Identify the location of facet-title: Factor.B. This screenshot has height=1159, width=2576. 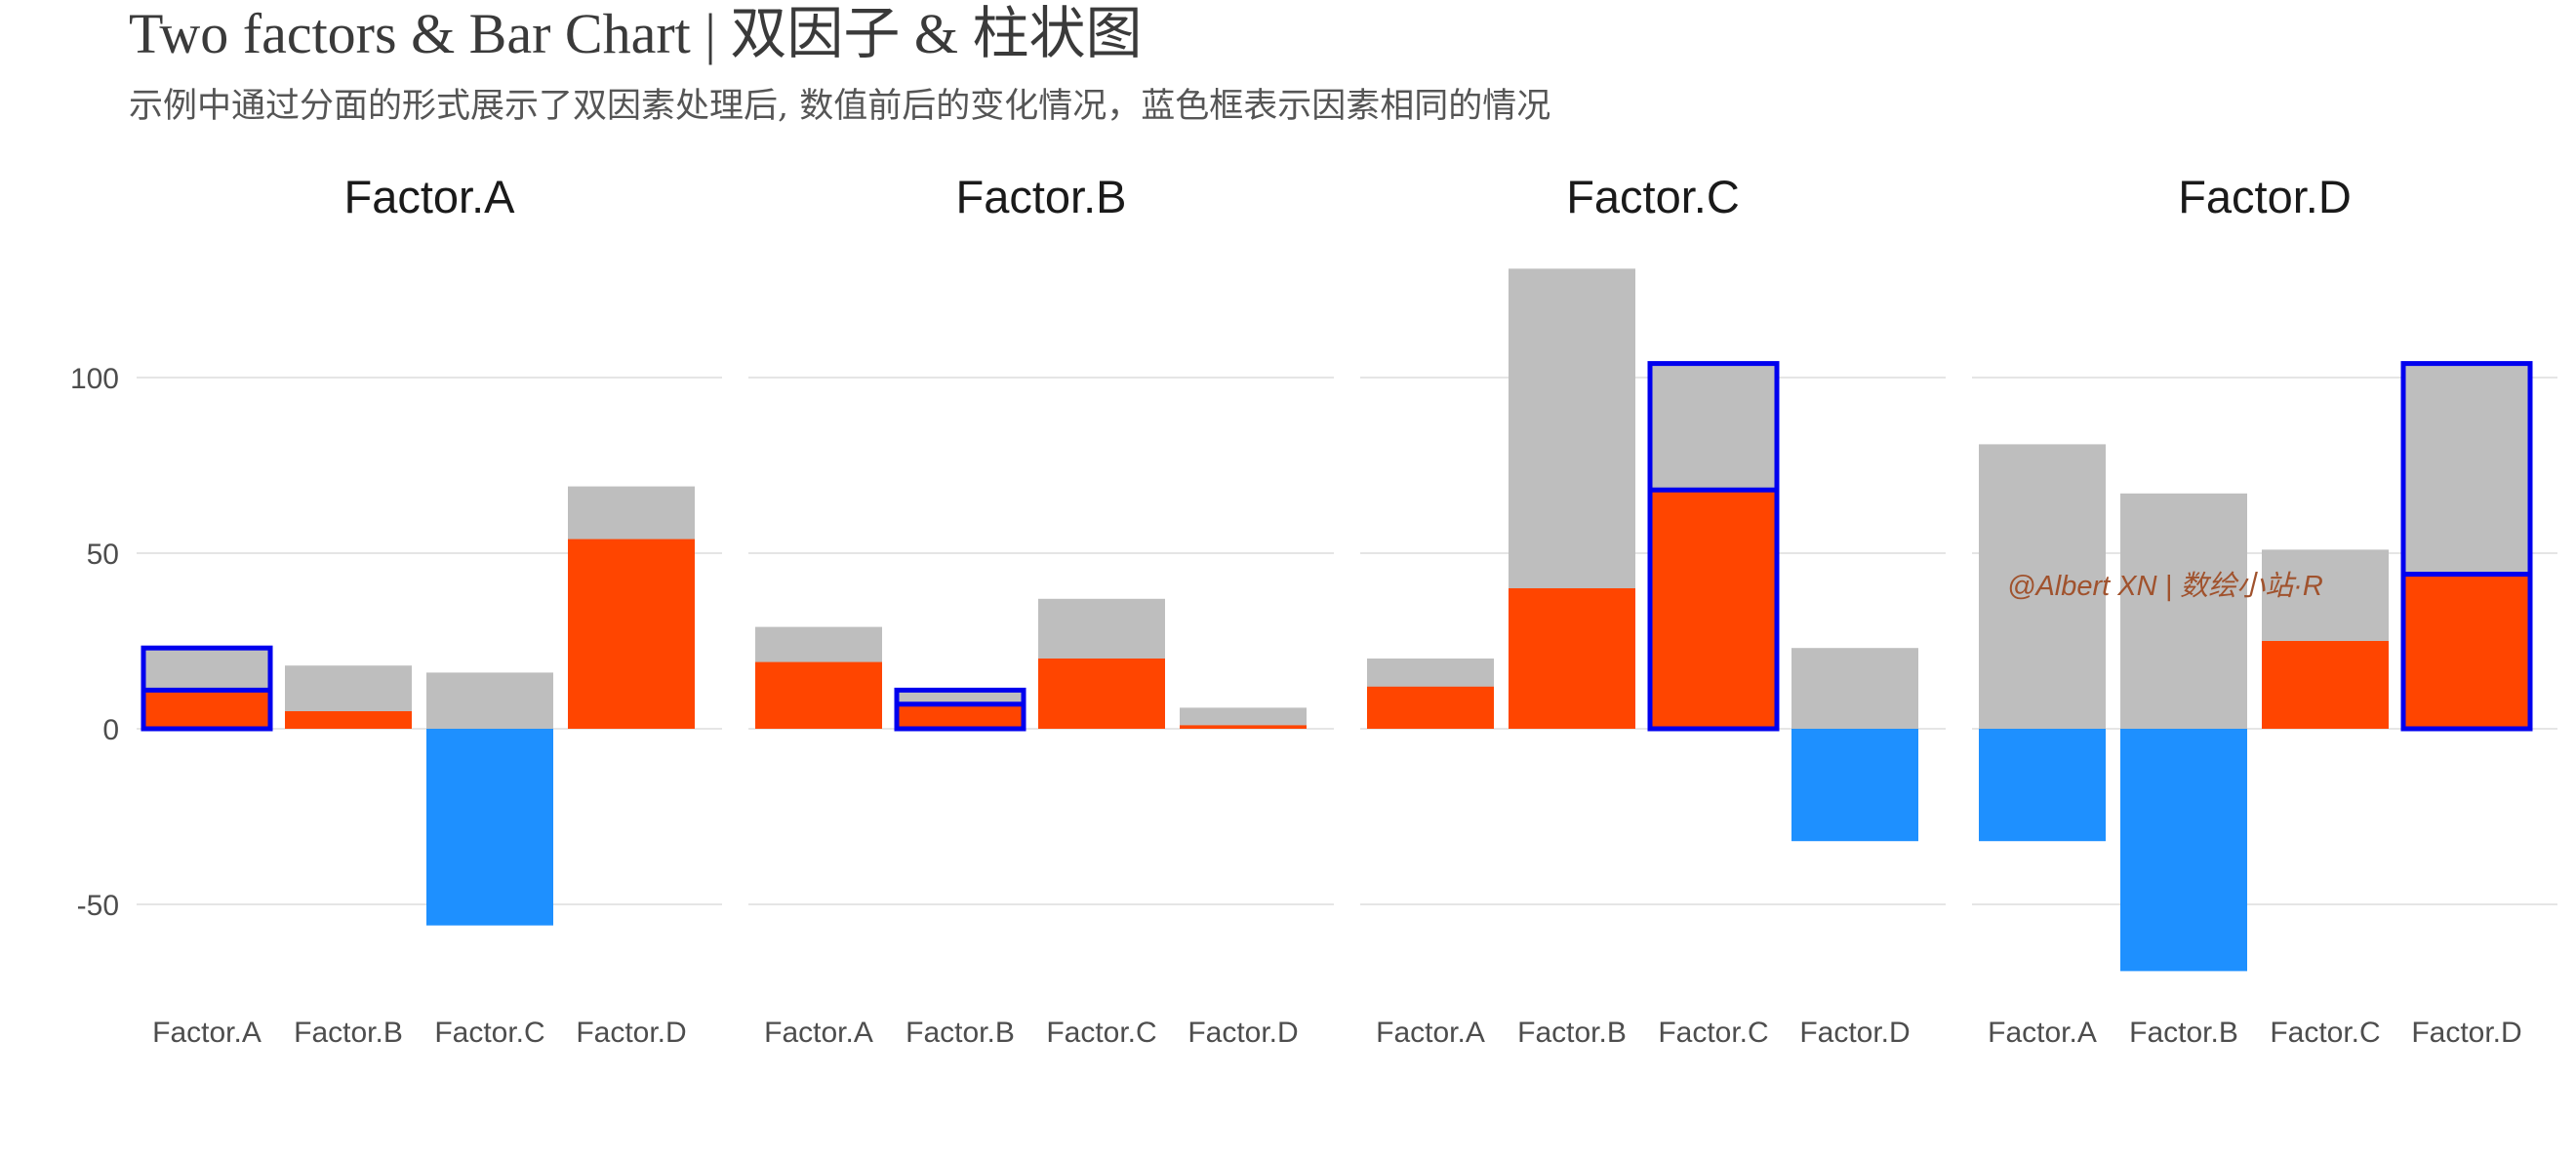
(1040, 196).